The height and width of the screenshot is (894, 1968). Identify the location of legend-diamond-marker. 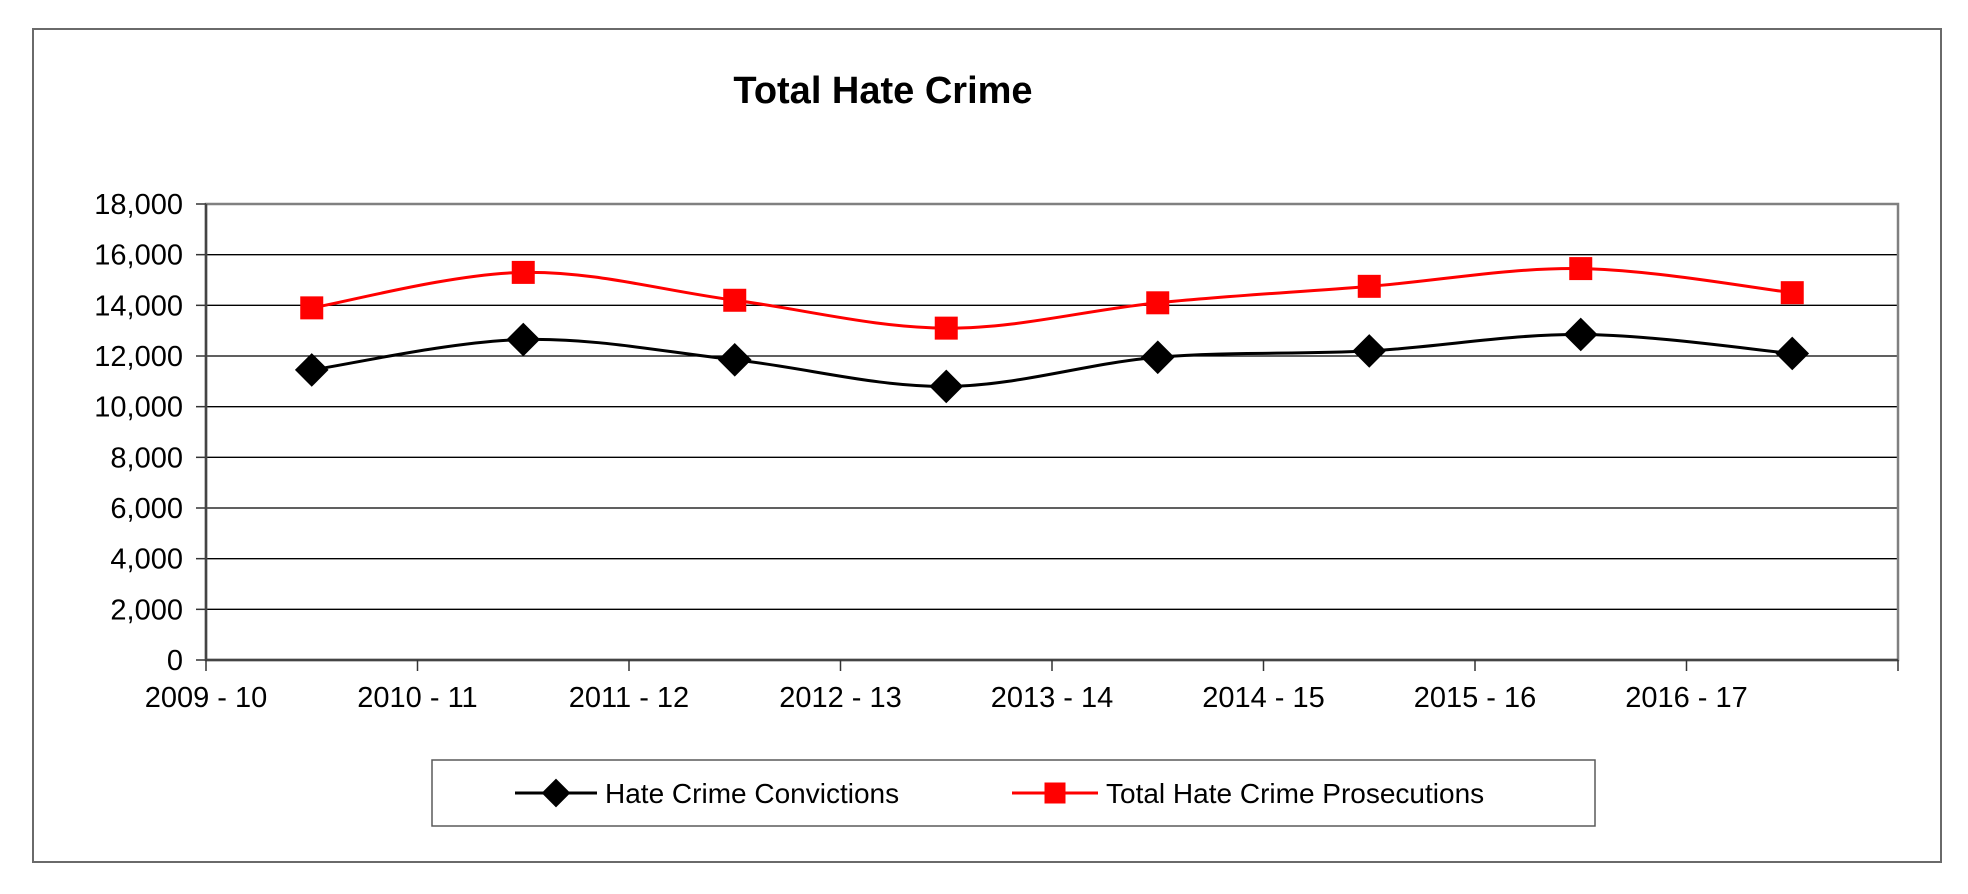
(556, 793).